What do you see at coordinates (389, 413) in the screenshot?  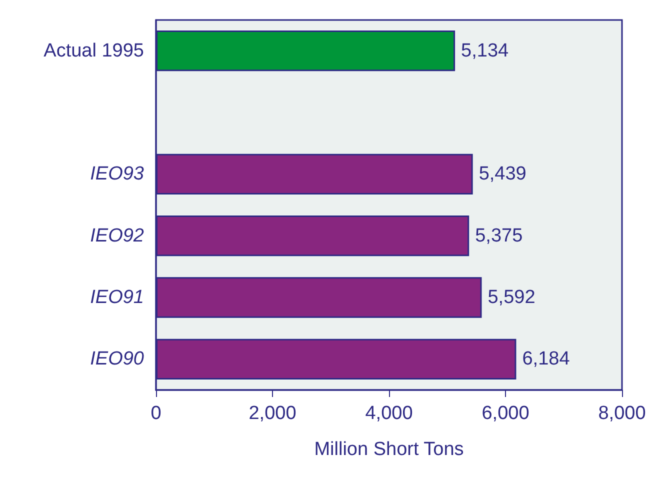 I see `x-tick-label: 4,000` at bounding box center [389, 413].